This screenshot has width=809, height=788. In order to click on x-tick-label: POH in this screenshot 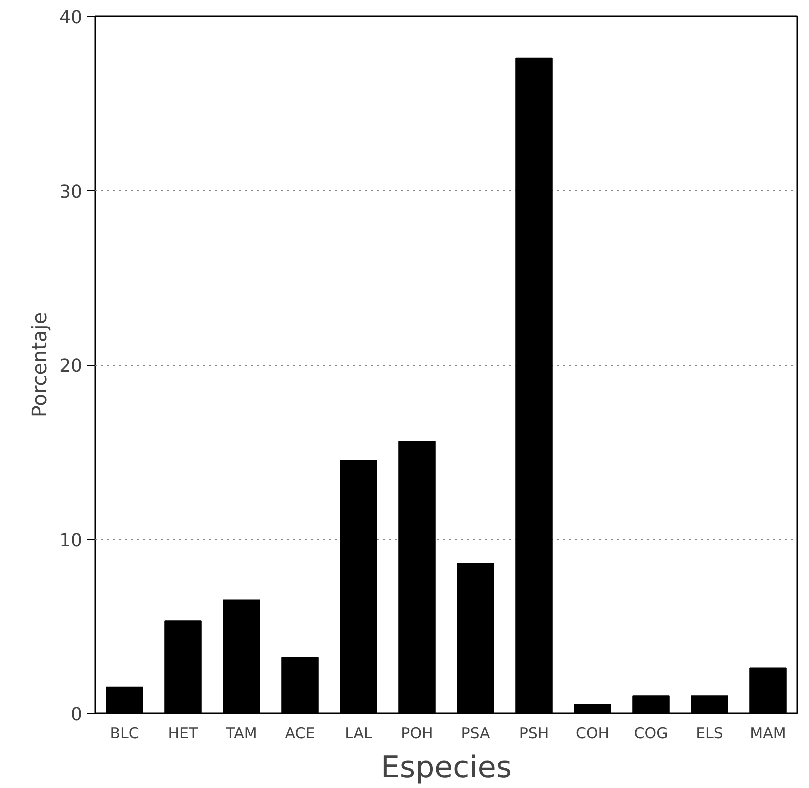, I will do `click(417, 733)`.